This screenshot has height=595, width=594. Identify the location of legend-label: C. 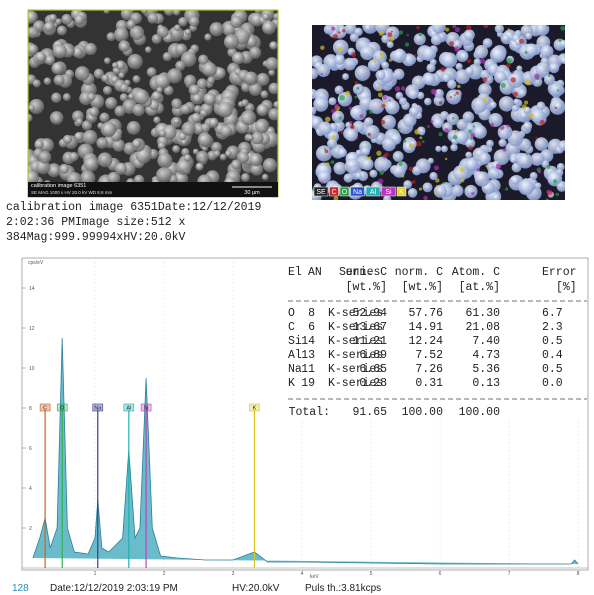
(333, 192).